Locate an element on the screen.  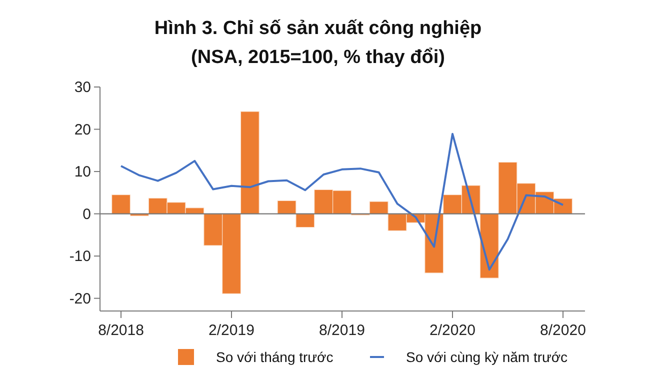
legend-label: So với tháng trước is located at coordinates (275, 357).